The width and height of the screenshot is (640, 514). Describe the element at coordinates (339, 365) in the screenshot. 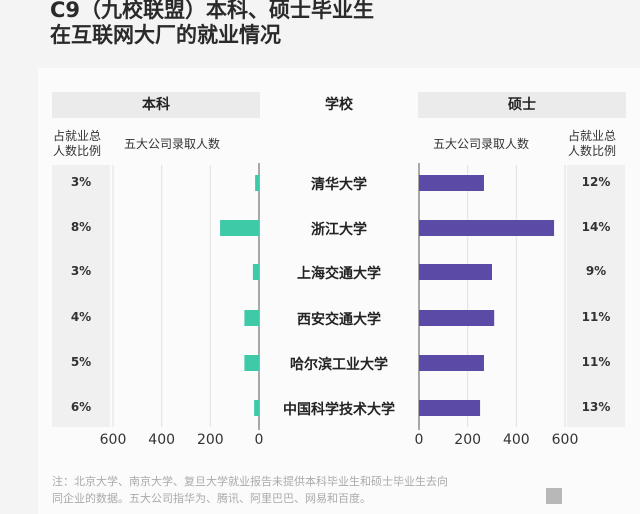

I see `school-label: 哈尔滨工业大学` at that location.